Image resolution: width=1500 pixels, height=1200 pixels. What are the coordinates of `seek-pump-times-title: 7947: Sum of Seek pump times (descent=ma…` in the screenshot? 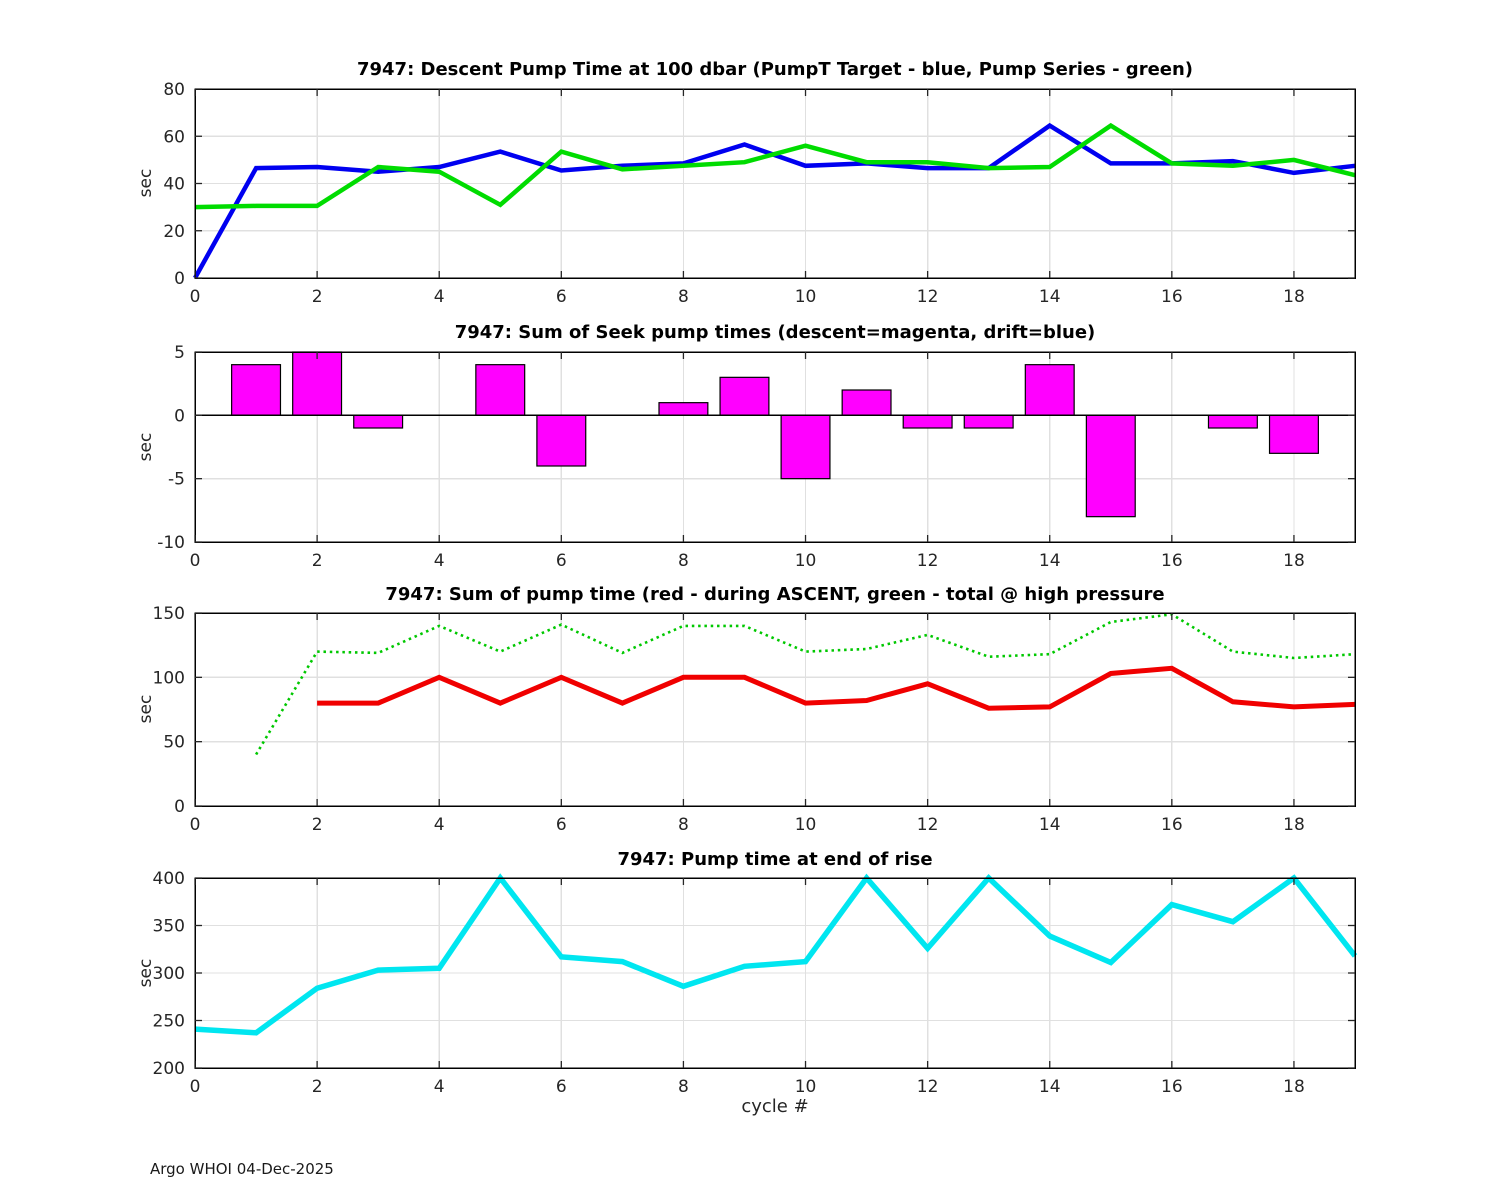 It's located at (775, 332).